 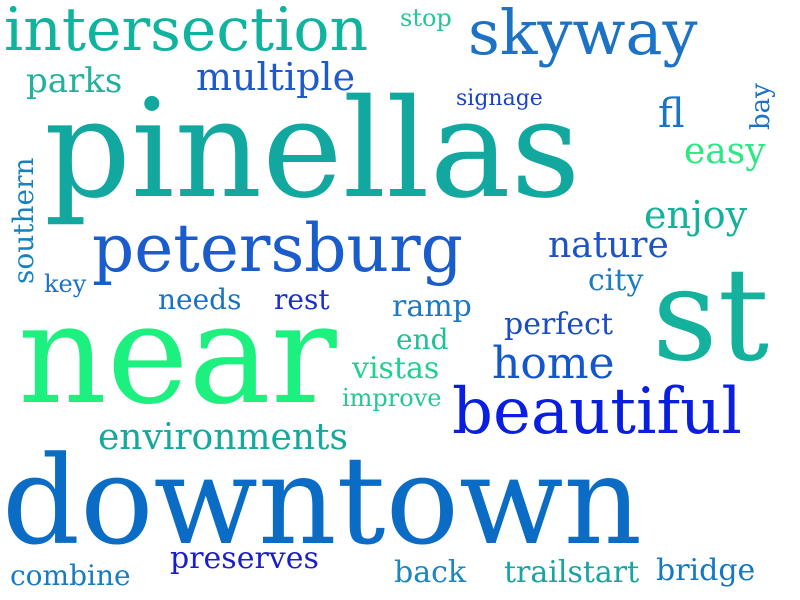 What do you see at coordinates (572, 572) in the screenshot?
I see `word-trailstart: trailstart` at bounding box center [572, 572].